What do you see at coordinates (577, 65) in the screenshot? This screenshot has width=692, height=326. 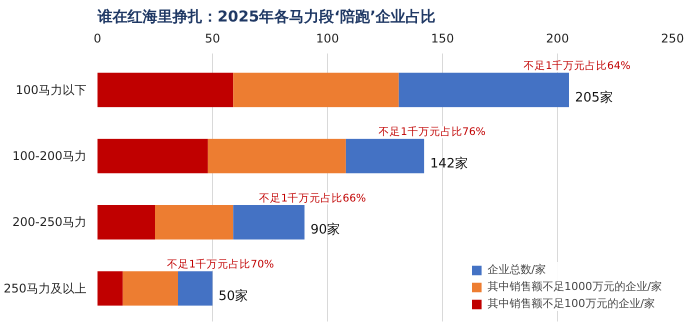 I see `annotation: 不足1千万元占比64%` at bounding box center [577, 65].